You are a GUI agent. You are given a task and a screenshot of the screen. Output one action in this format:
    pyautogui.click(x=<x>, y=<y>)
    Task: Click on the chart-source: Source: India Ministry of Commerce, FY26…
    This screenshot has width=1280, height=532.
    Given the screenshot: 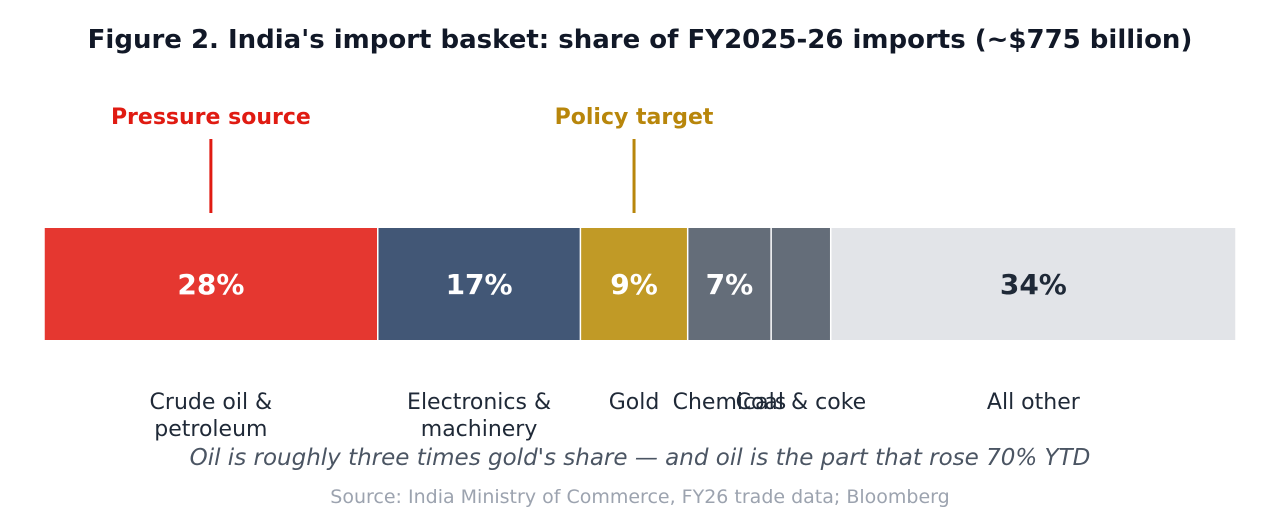 What is the action you would take?
    pyautogui.click(x=639, y=497)
    